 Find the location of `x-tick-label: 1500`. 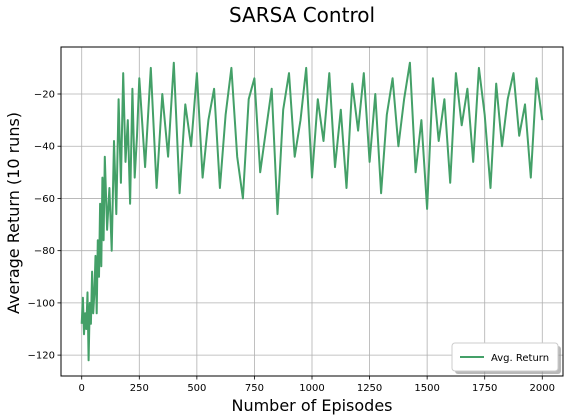

x-tick-label: 1500 is located at coordinates (426, 388).